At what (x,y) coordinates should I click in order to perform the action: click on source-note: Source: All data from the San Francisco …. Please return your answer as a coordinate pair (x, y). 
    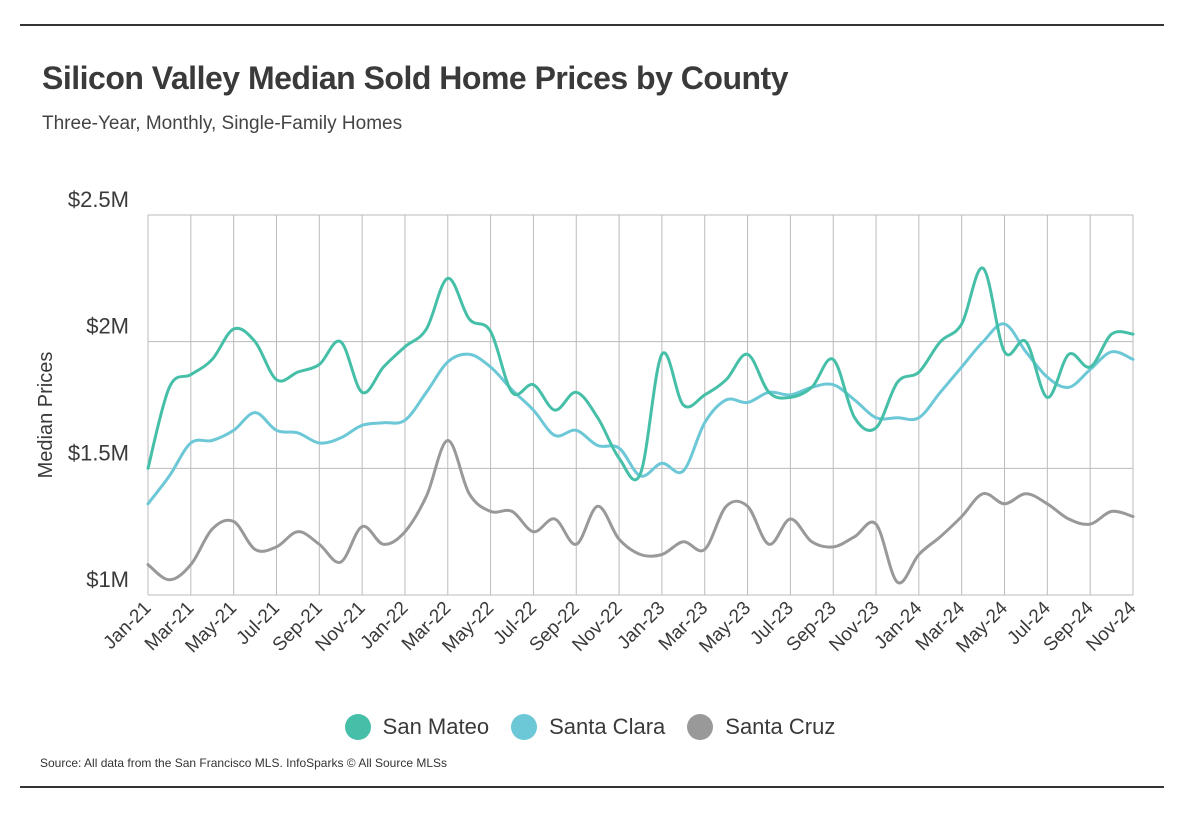
    Looking at the image, I should click on (244, 763).